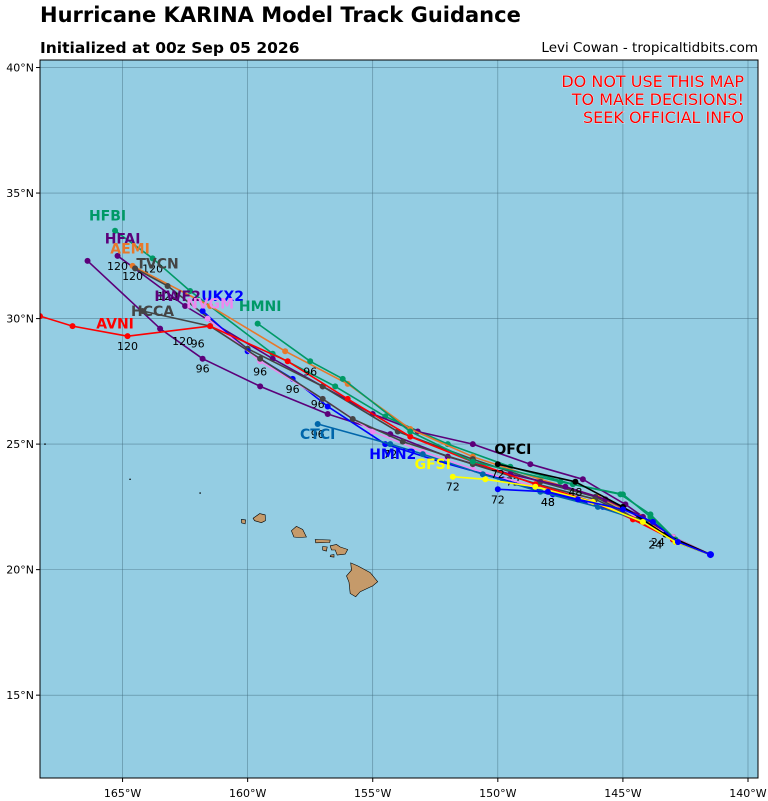 The height and width of the screenshot is (801, 768). I want to click on tick-label-lat: 15°N, so click(20, 695).